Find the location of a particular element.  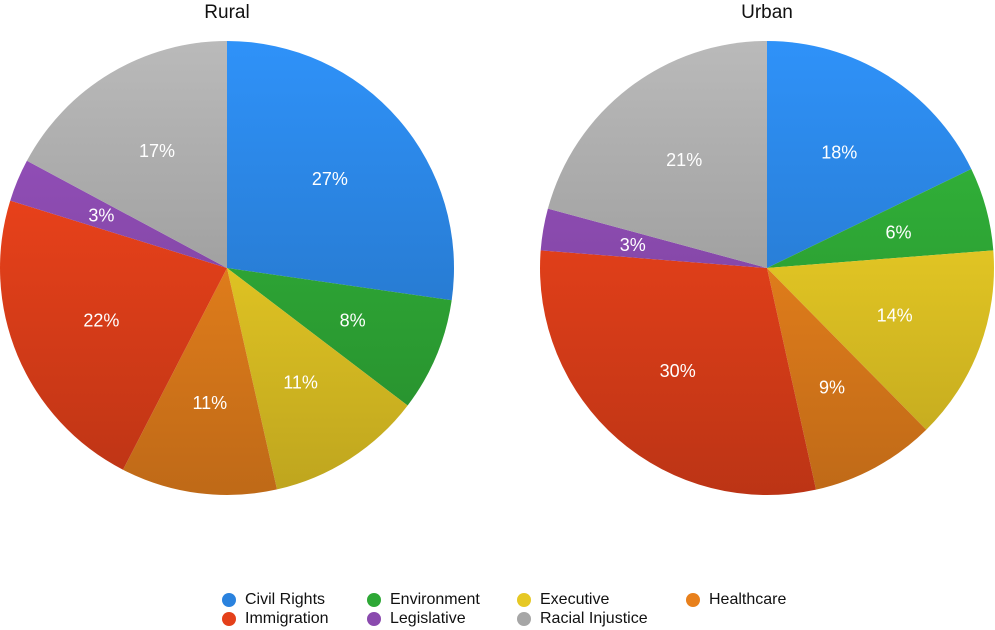

rural-slice-environment is located at coordinates (339, 337).